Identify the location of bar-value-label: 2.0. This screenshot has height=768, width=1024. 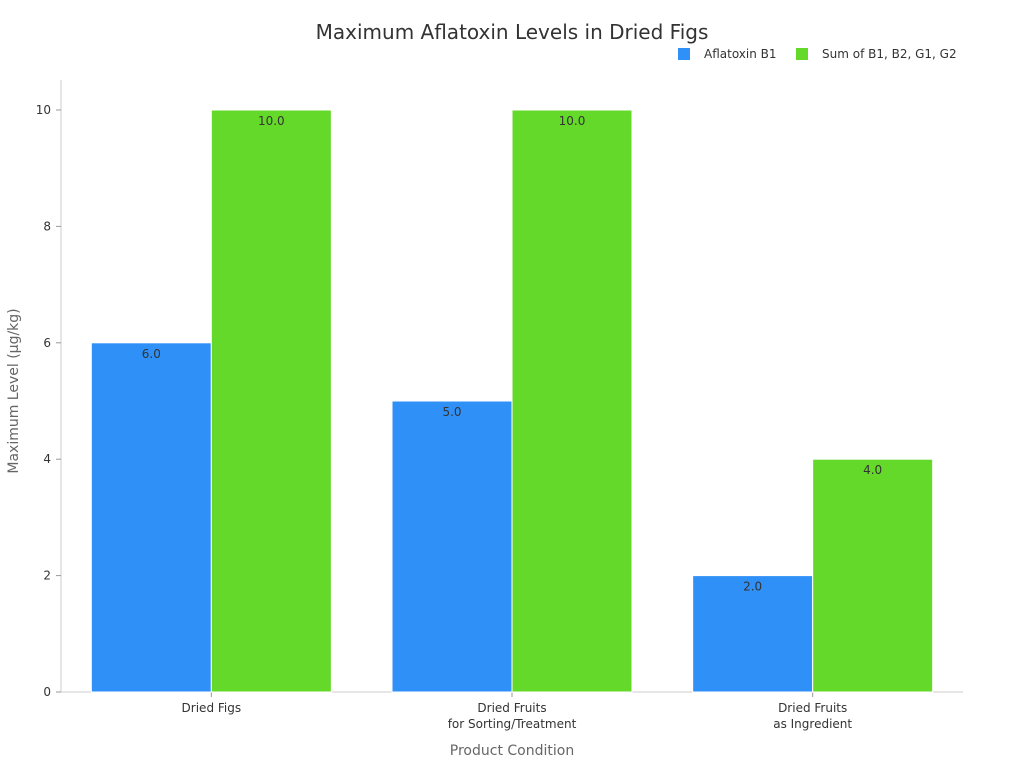
(752, 587).